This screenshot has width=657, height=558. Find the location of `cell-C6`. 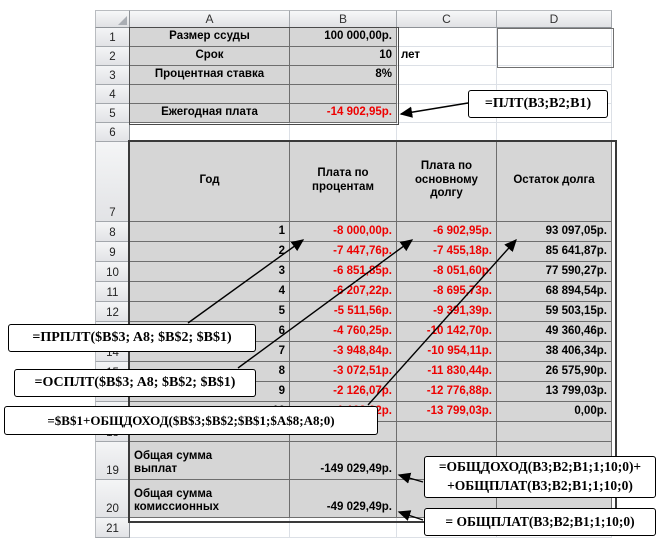

cell-C6 is located at coordinates (447, 132).